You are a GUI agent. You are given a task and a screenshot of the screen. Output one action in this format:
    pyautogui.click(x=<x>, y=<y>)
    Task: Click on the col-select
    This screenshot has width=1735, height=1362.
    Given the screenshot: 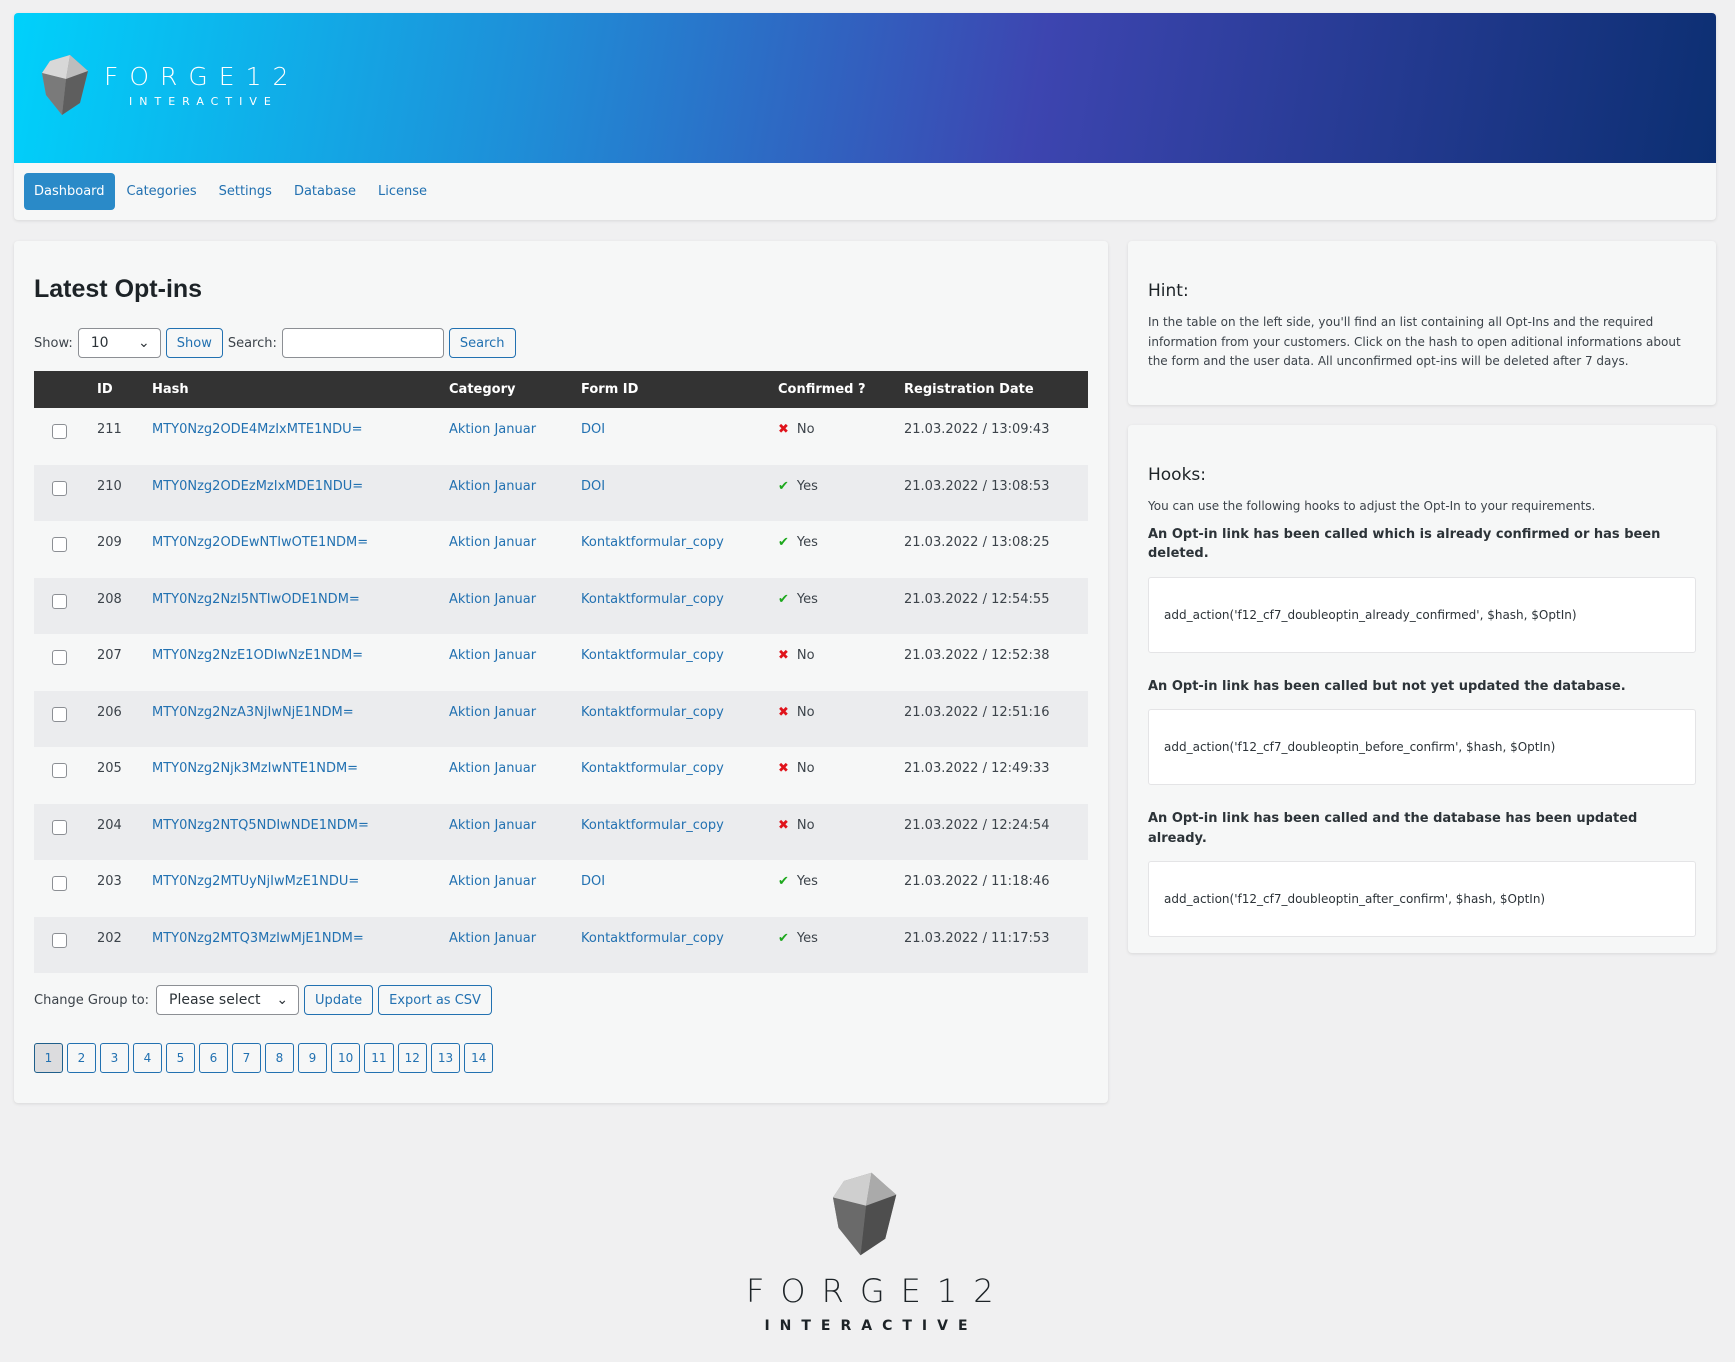 What is the action you would take?
    pyautogui.click(x=65, y=389)
    